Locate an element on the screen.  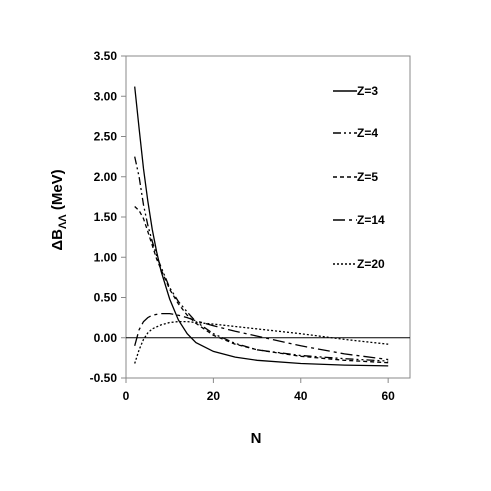
y-axis-title-sub: ΛΛ is located at coordinates (63, 221).